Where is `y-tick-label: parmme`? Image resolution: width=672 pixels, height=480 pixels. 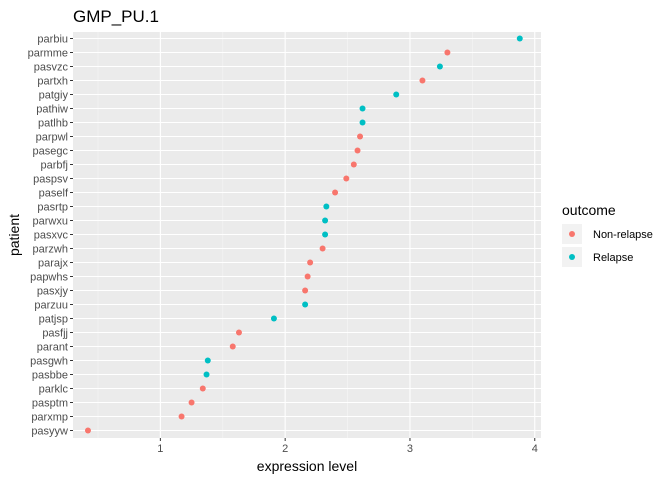 y-tick-label: parmme is located at coordinates (48, 54).